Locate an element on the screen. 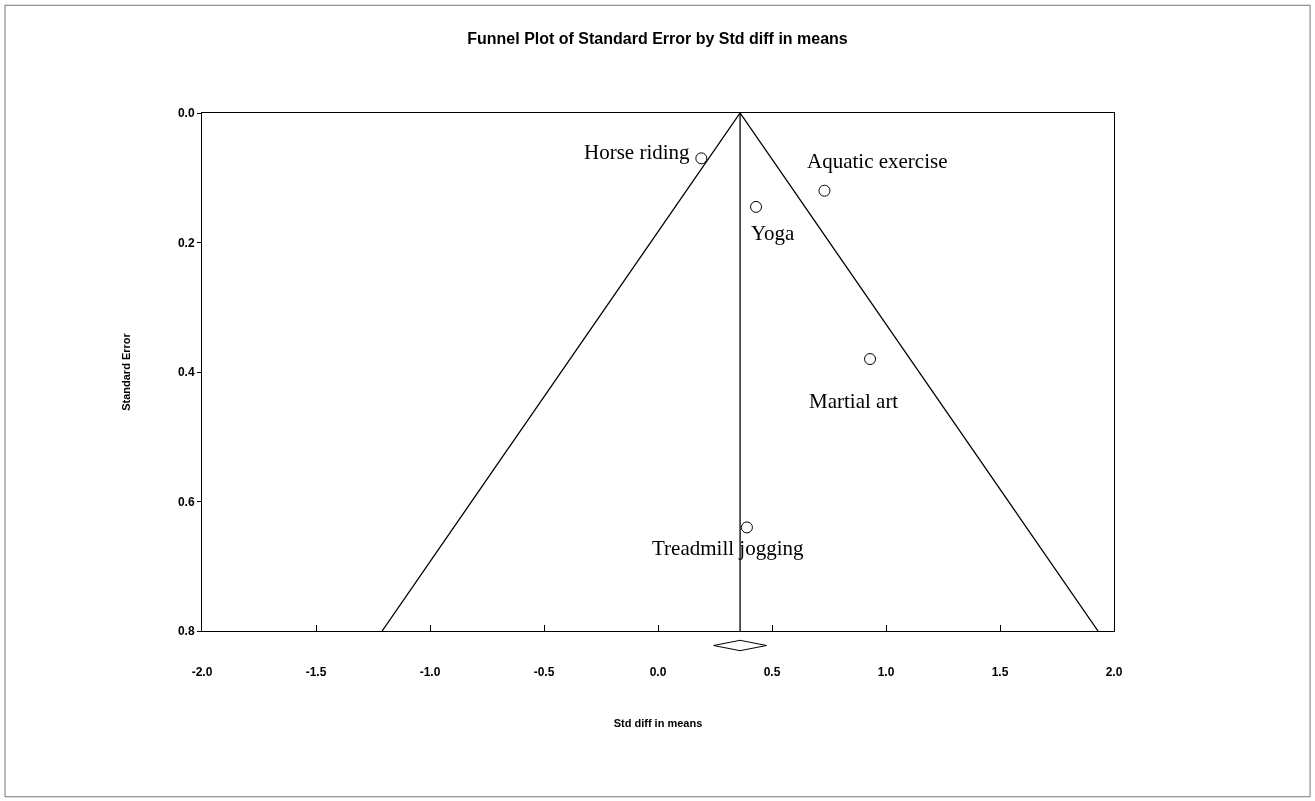 This screenshot has width=1315, height=801. annotation: Yoga is located at coordinates (773, 233).